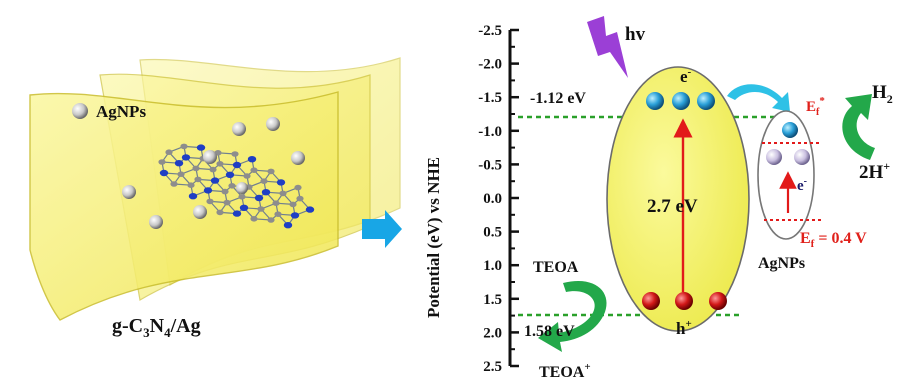  What do you see at coordinates (382, 229) in the screenshot?
I see `transition-arrow` at bounding box center [382, 229].